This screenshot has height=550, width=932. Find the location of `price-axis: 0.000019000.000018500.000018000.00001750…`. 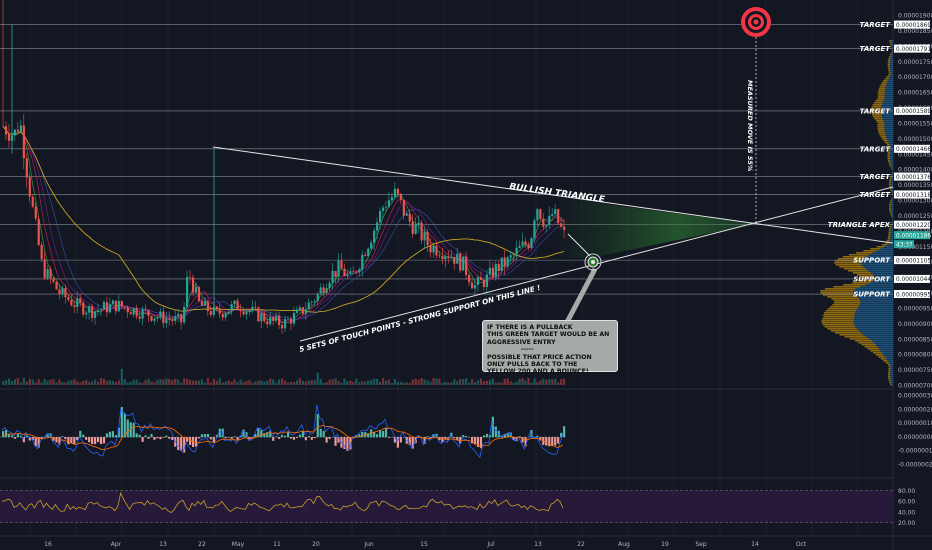

price-axis: 0.000019000.000018500.000018000.00001750… is located at coordinates (913, 201).